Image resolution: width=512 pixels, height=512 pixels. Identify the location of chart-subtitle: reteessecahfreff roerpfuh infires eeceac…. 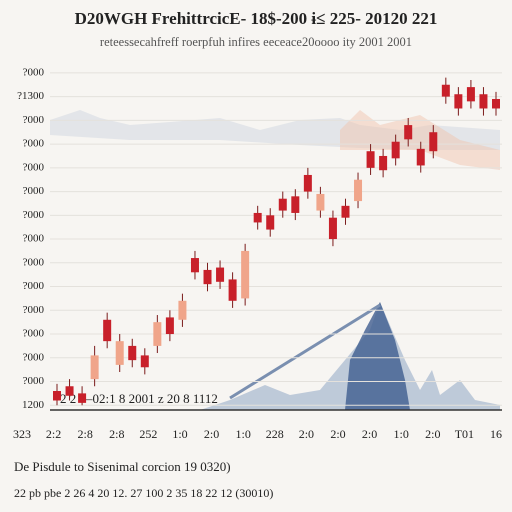
(256, 42).